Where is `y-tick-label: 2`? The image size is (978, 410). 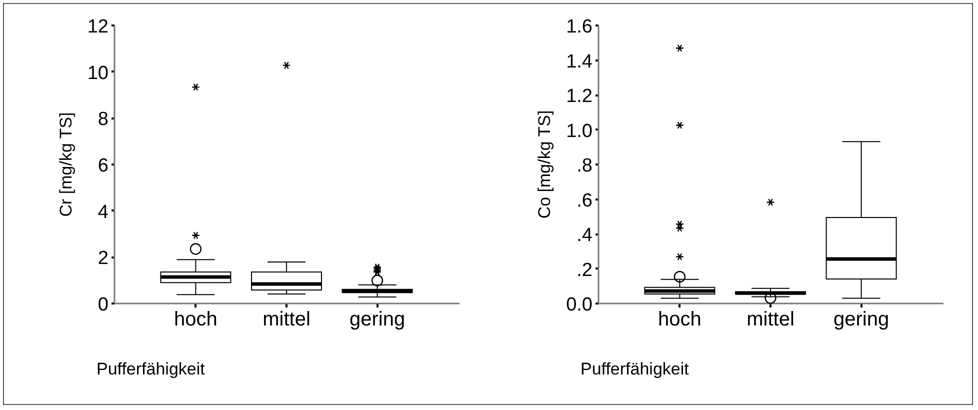 y-tick-label: 2 is located at coordinates (103, 259).